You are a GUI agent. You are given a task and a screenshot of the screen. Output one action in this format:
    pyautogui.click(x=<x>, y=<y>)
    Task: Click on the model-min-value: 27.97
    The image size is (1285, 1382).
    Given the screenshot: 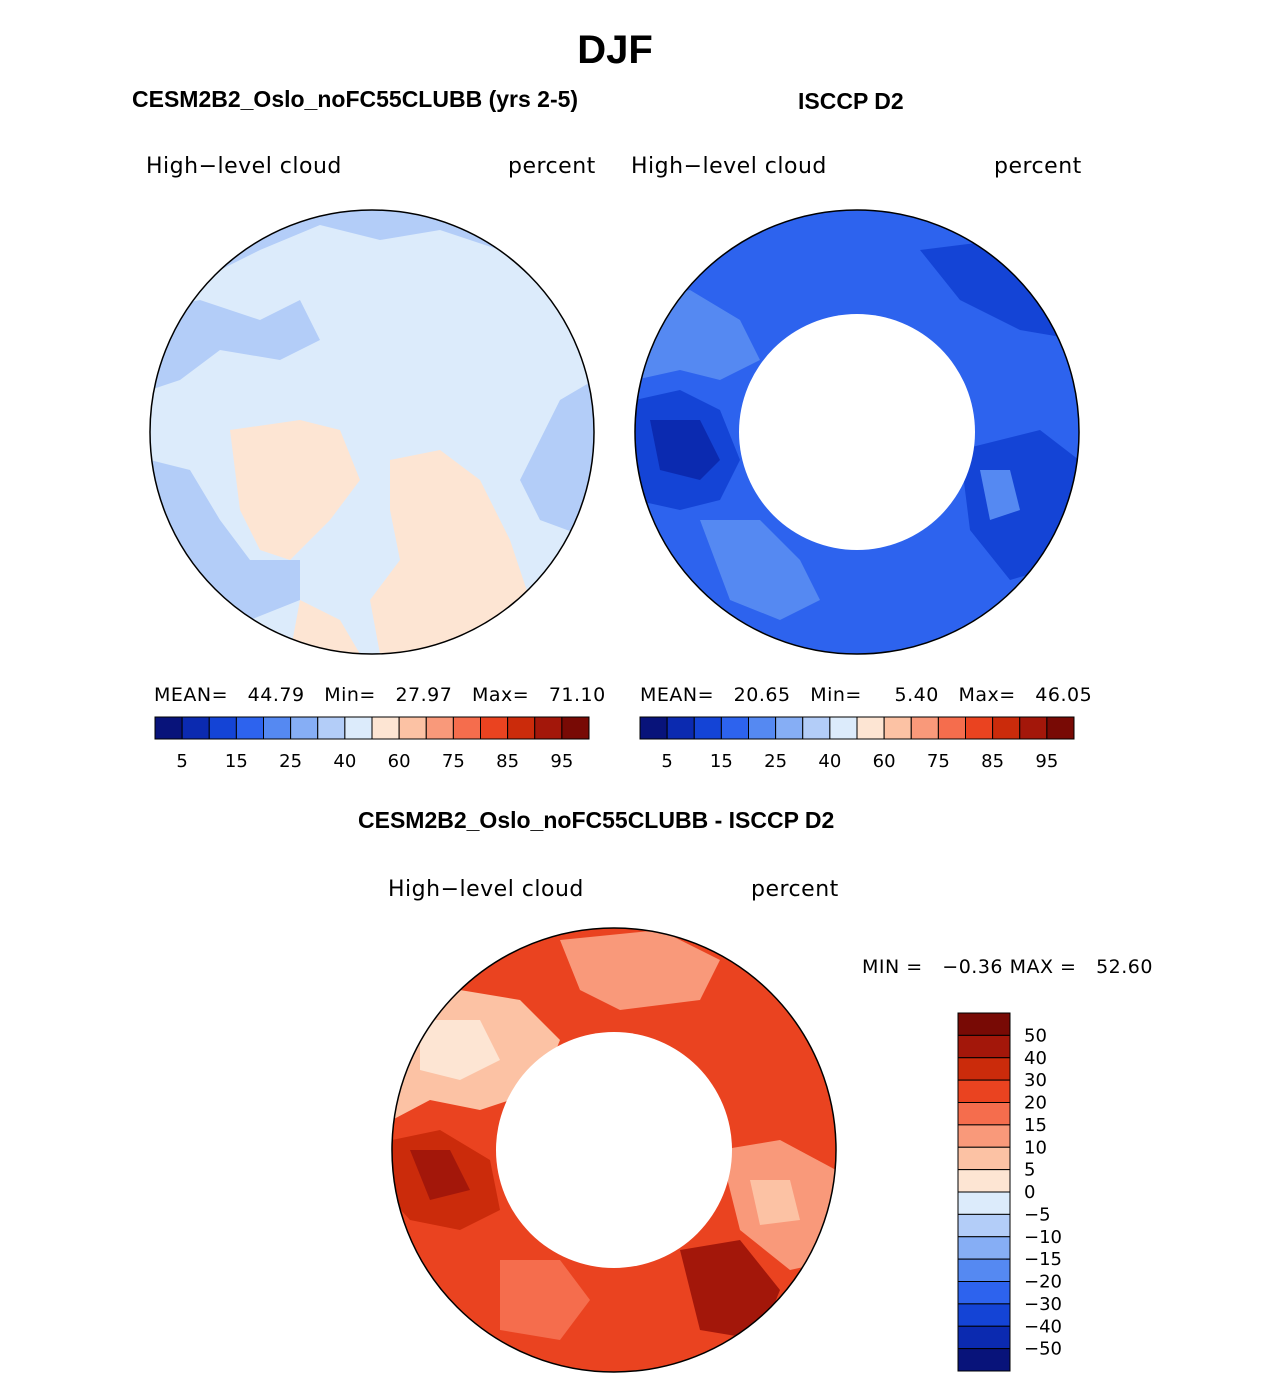 What is the action you would take?
    pyautogui.click(x=424, y=695)
    